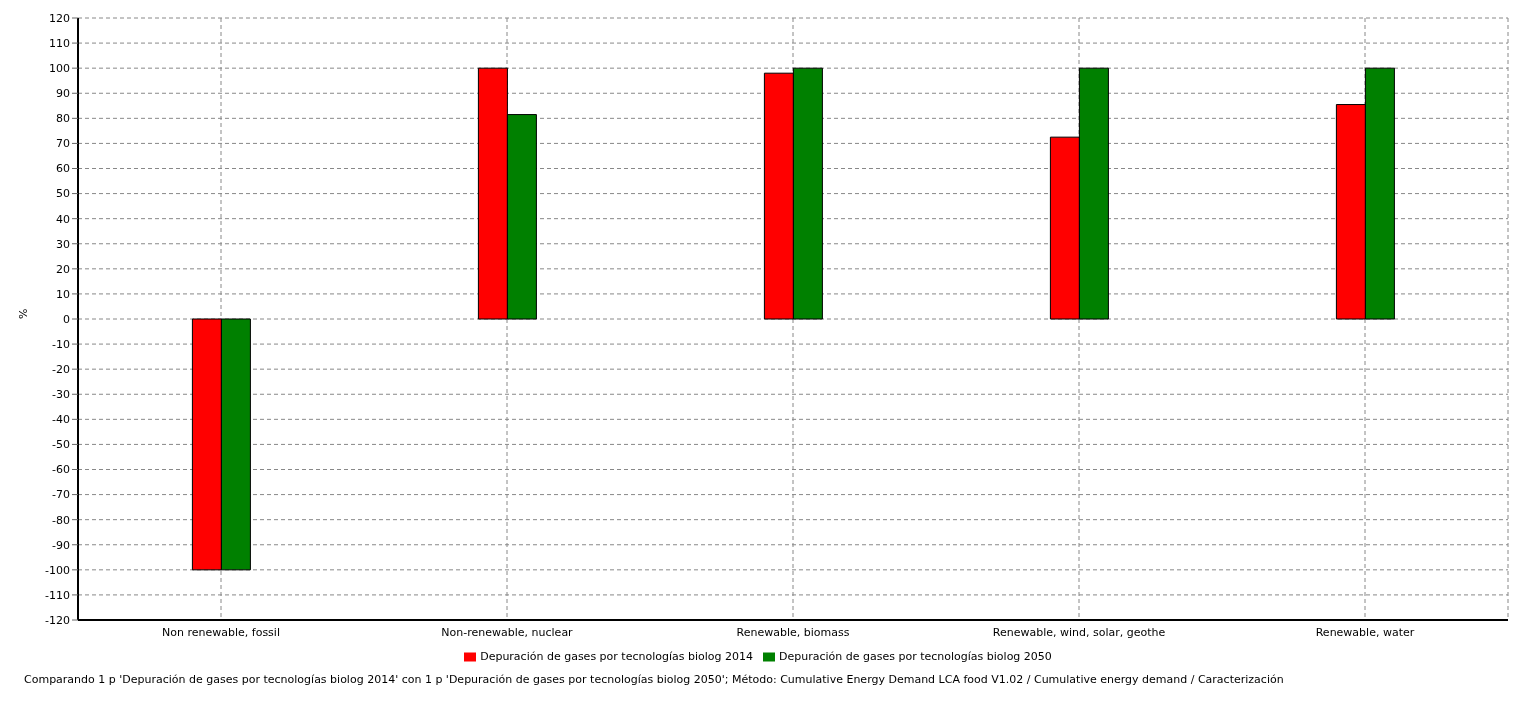 Image resolution: width=1521 pixels, height=711 pixels. Describe the element at coordinates (915, 656) in the screenshot. I see `legend-label: Depuración de gases por tecnologías biolog 2050` at that location.